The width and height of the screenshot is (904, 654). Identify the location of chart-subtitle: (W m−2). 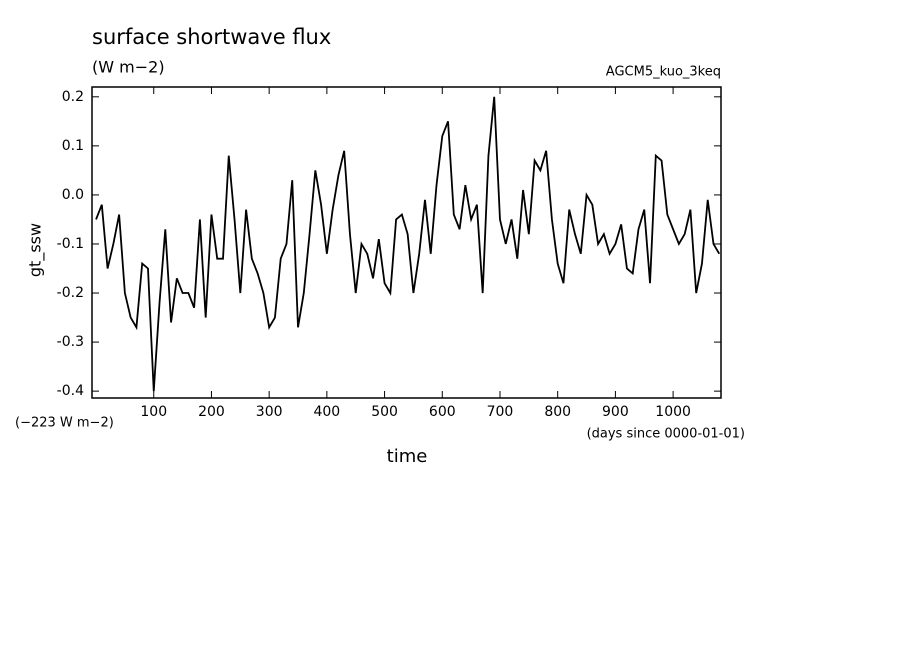
(128, 67).